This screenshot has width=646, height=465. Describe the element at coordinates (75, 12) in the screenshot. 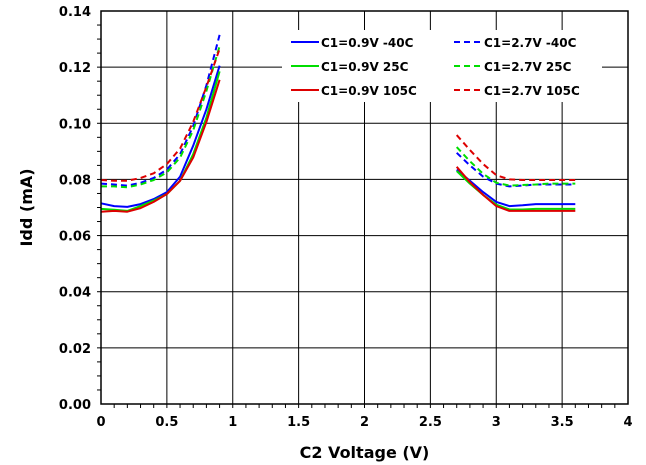

I see `y-tick-label: 0.14` at that location.